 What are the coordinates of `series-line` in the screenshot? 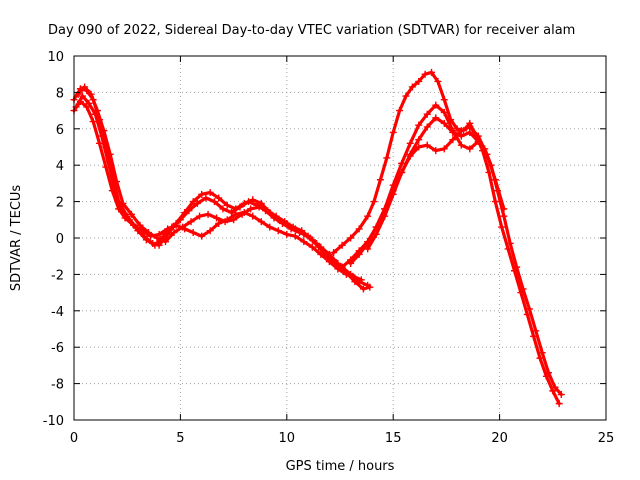 It's located at (427, 183).